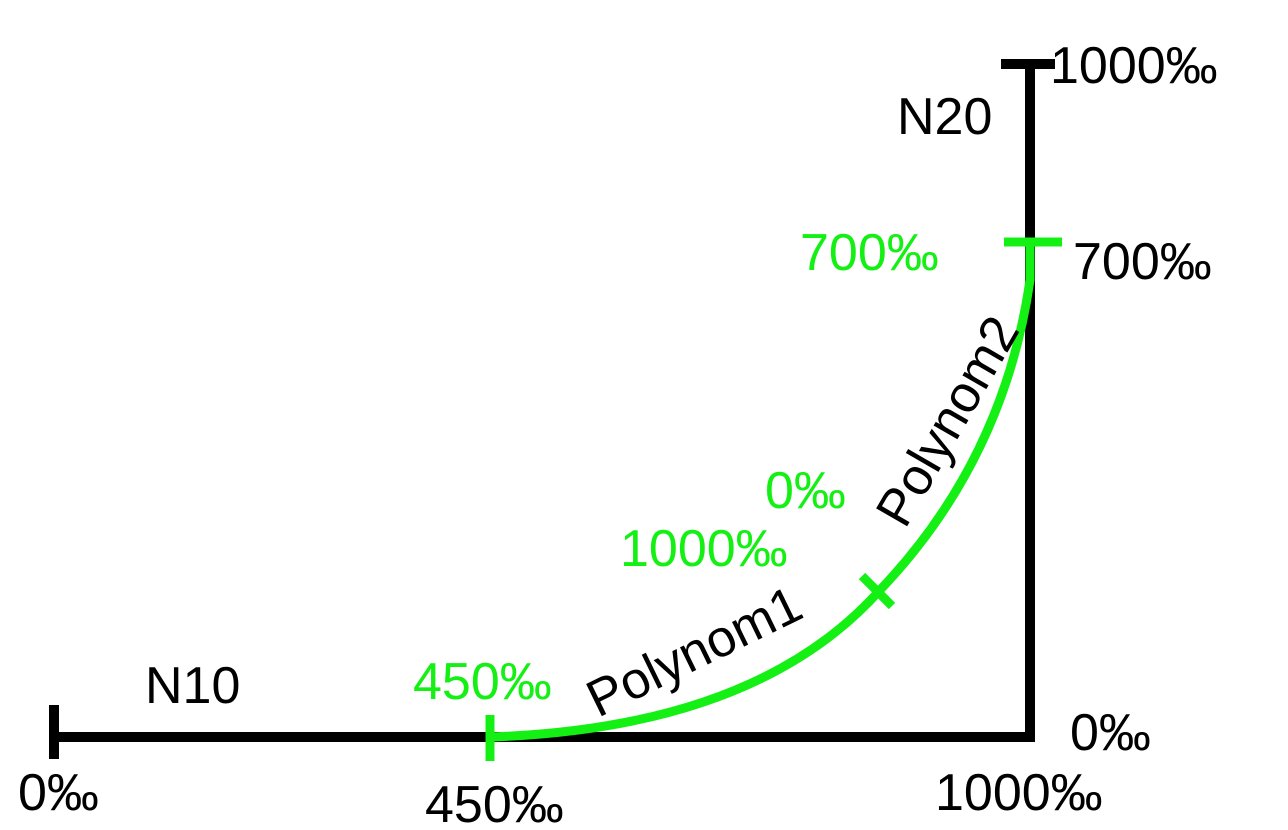 The height and width of the screenshot is (830, 1288). What do you see at coordinates (58, 793) in the screenshot?
I see `n10-start-label: 0‰` at bounding box center [58, 793].